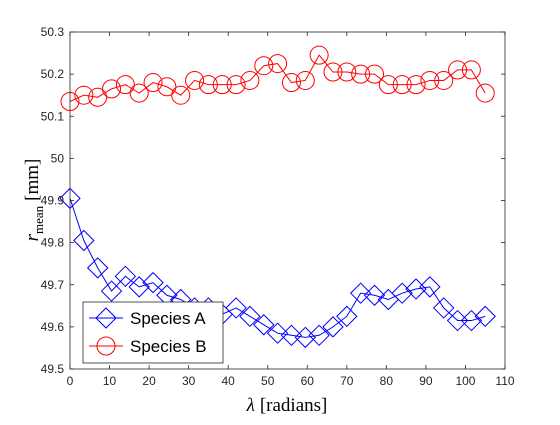  I want to click on x-tick-label: 50, so click(268, 381).